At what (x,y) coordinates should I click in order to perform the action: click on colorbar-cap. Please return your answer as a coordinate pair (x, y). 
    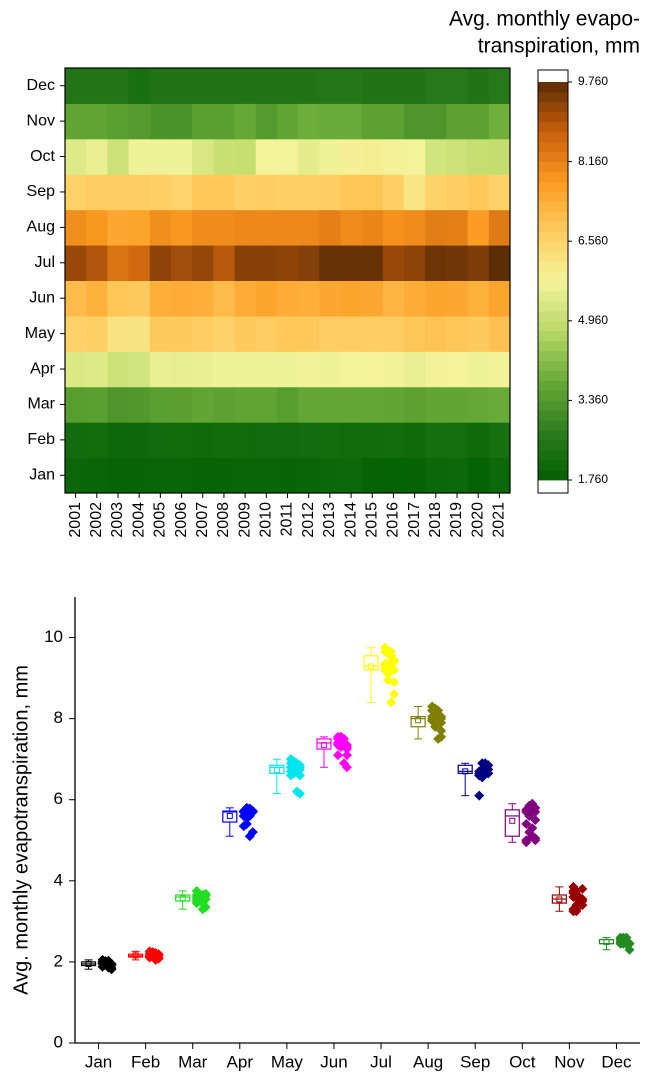
    Looking at the image, I should click on (553, 486).